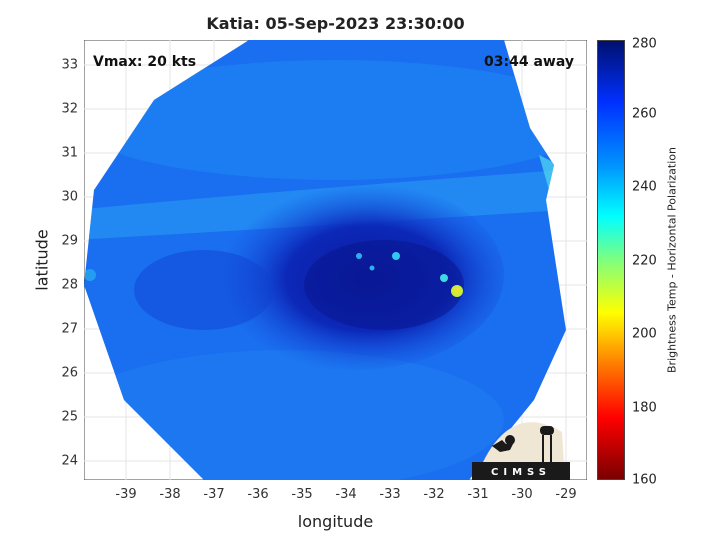  What do you see at coordinates (42, 260) in the screenshot?
I see `y-axis-label: latitude` at bounding box center [42, 260].